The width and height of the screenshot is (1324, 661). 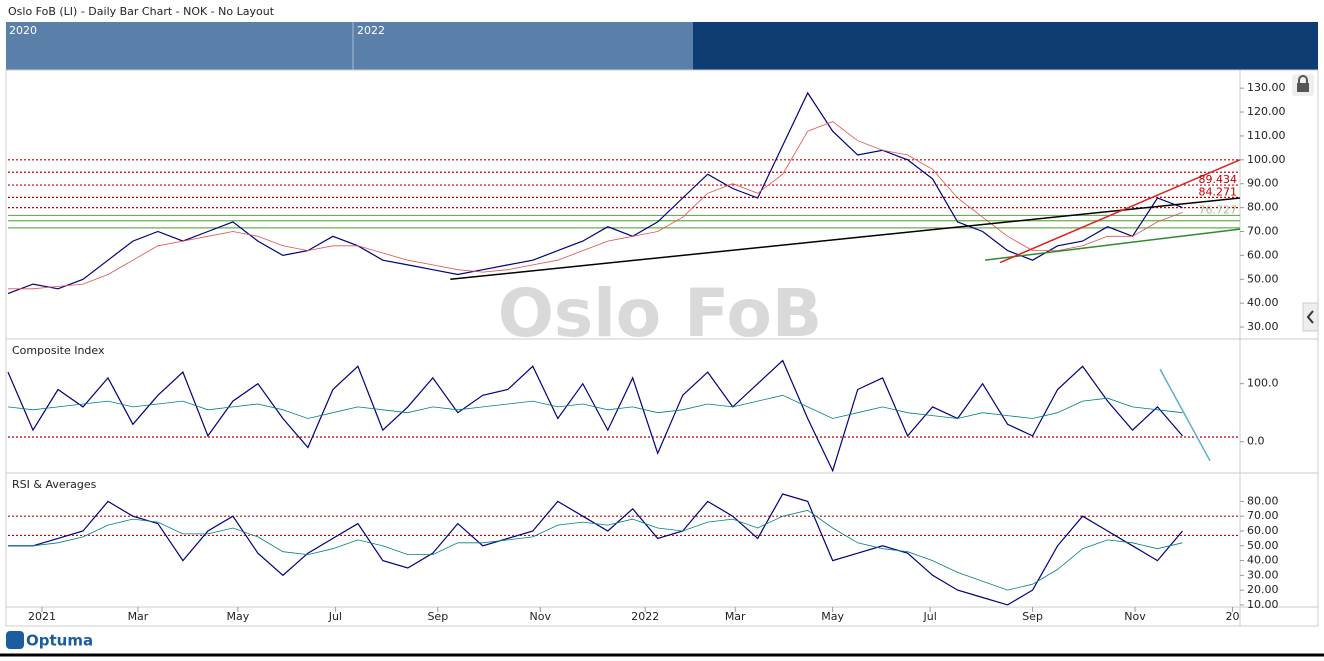 What do you see at coordinates (1256, 441) in the screenshot?
I see `y-tick-label: 0.0` at bounding box center [1256, 441].